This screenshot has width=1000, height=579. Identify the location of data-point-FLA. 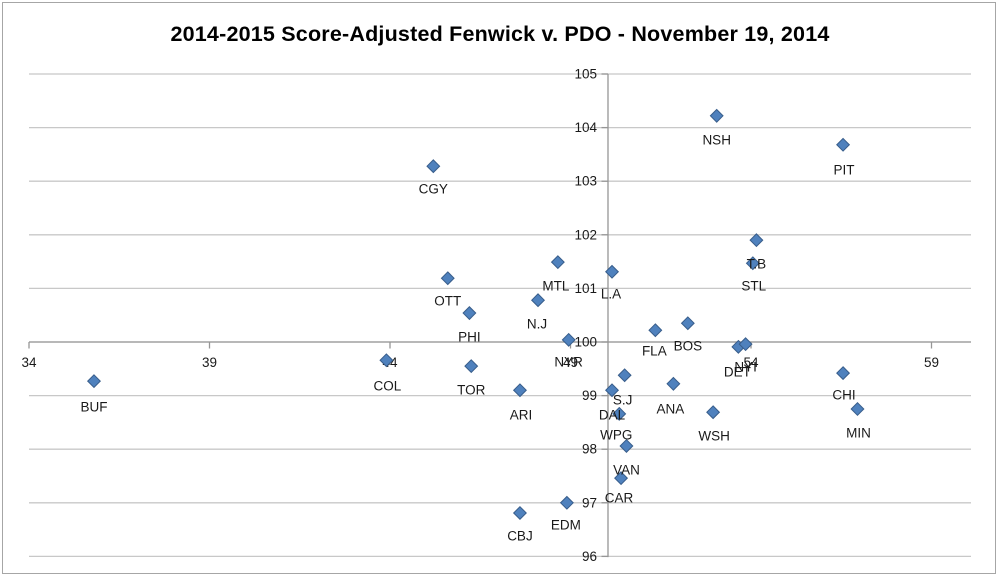
(655, 330).